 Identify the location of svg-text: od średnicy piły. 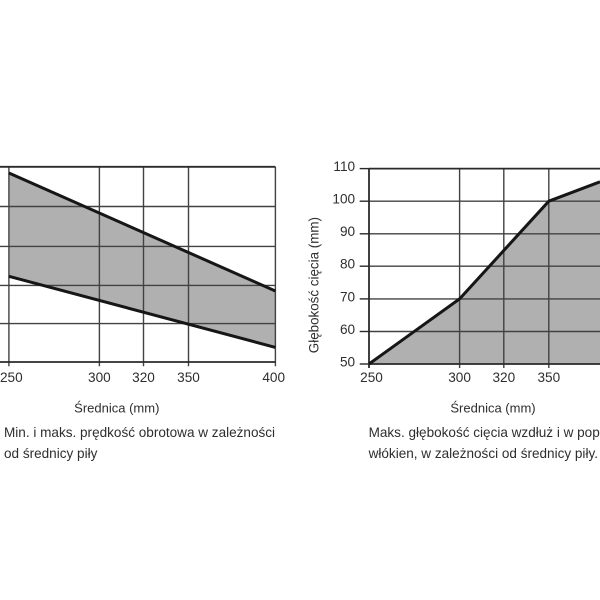
(51, 453).